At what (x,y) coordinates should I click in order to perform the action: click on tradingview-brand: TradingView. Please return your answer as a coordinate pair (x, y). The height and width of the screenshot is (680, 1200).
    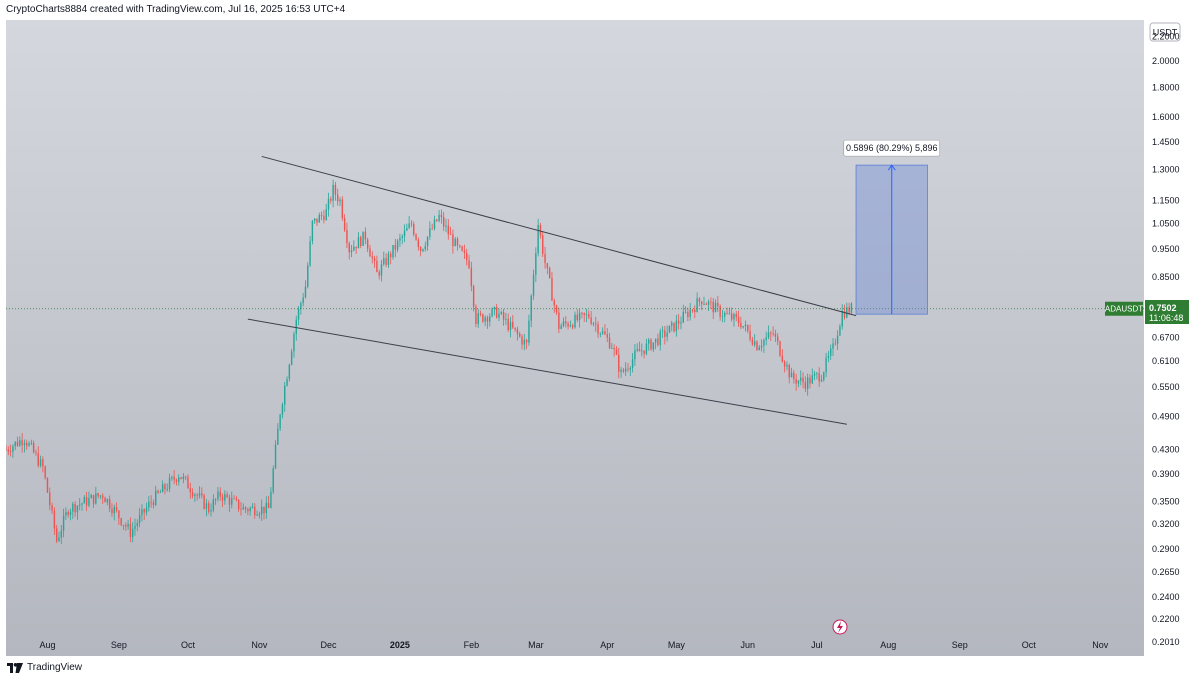
    Looking at the image, I should click on (55, 667).